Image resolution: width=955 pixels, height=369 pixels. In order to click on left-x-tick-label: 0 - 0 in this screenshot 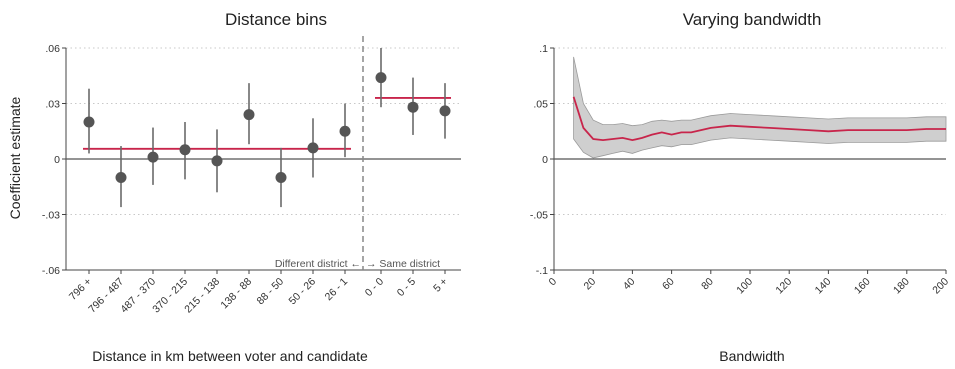, I will do `click(374, 287)`.